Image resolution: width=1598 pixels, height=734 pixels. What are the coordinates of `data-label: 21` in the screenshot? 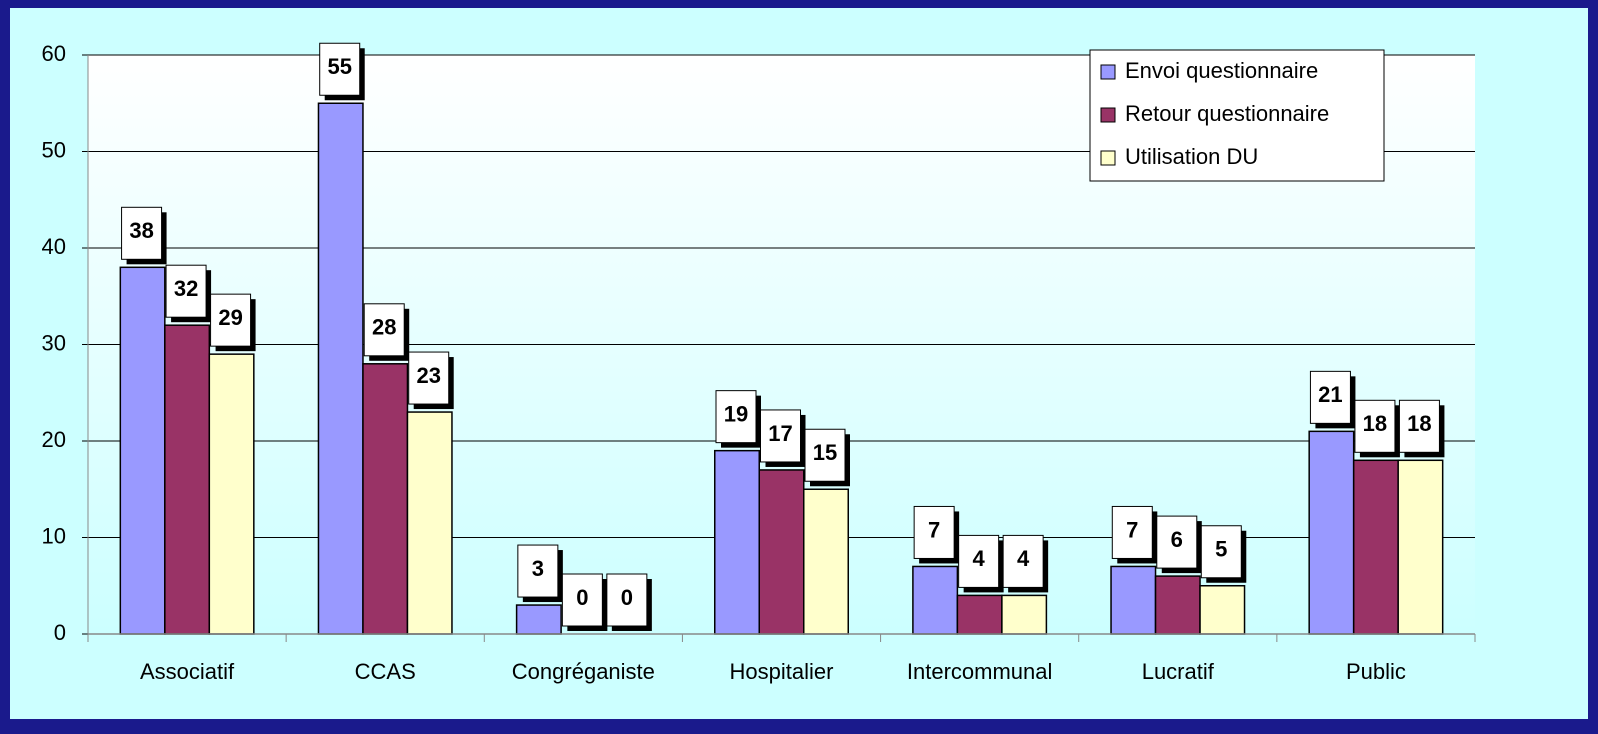 It's located at (1330, 394).